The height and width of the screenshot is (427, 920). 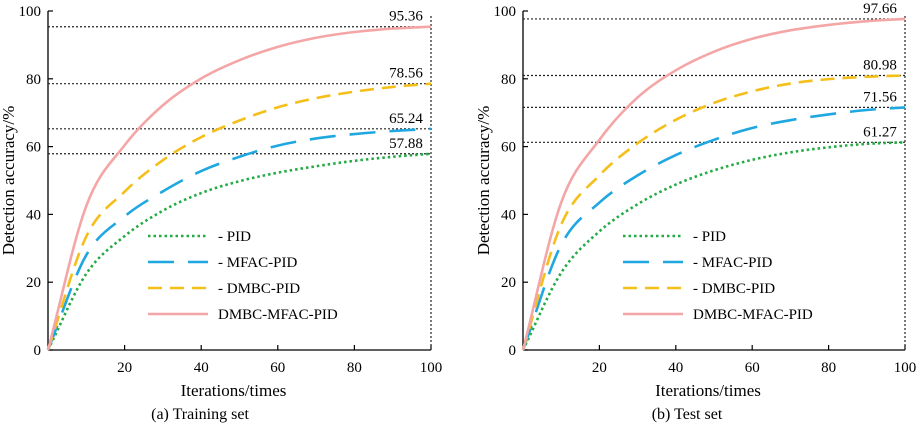 What do you see at coordinates (406, 17) in the screenshot?
I see `annotation-value: 95.36` at bounding box center [406, 17].